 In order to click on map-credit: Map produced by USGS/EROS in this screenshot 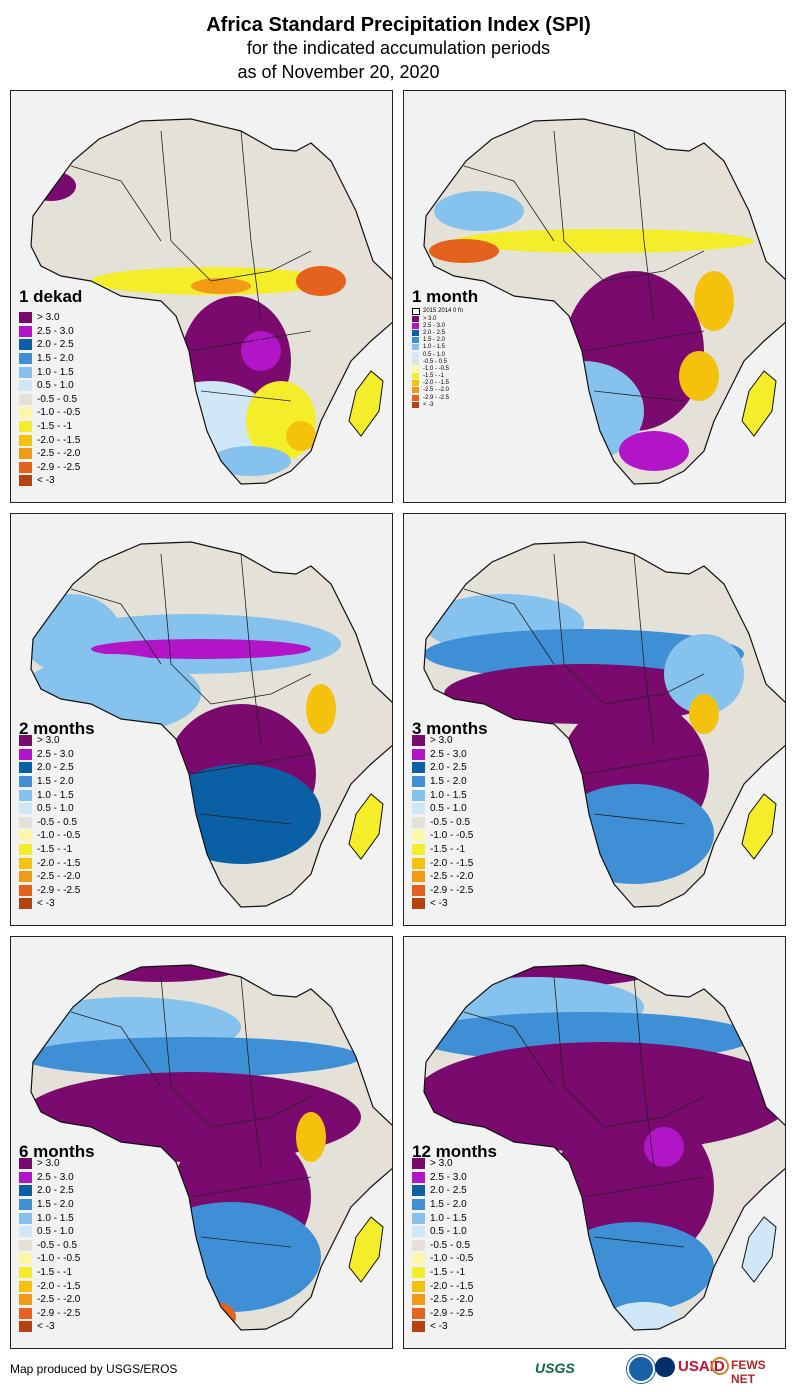, I will do `click(94, 1369)`.